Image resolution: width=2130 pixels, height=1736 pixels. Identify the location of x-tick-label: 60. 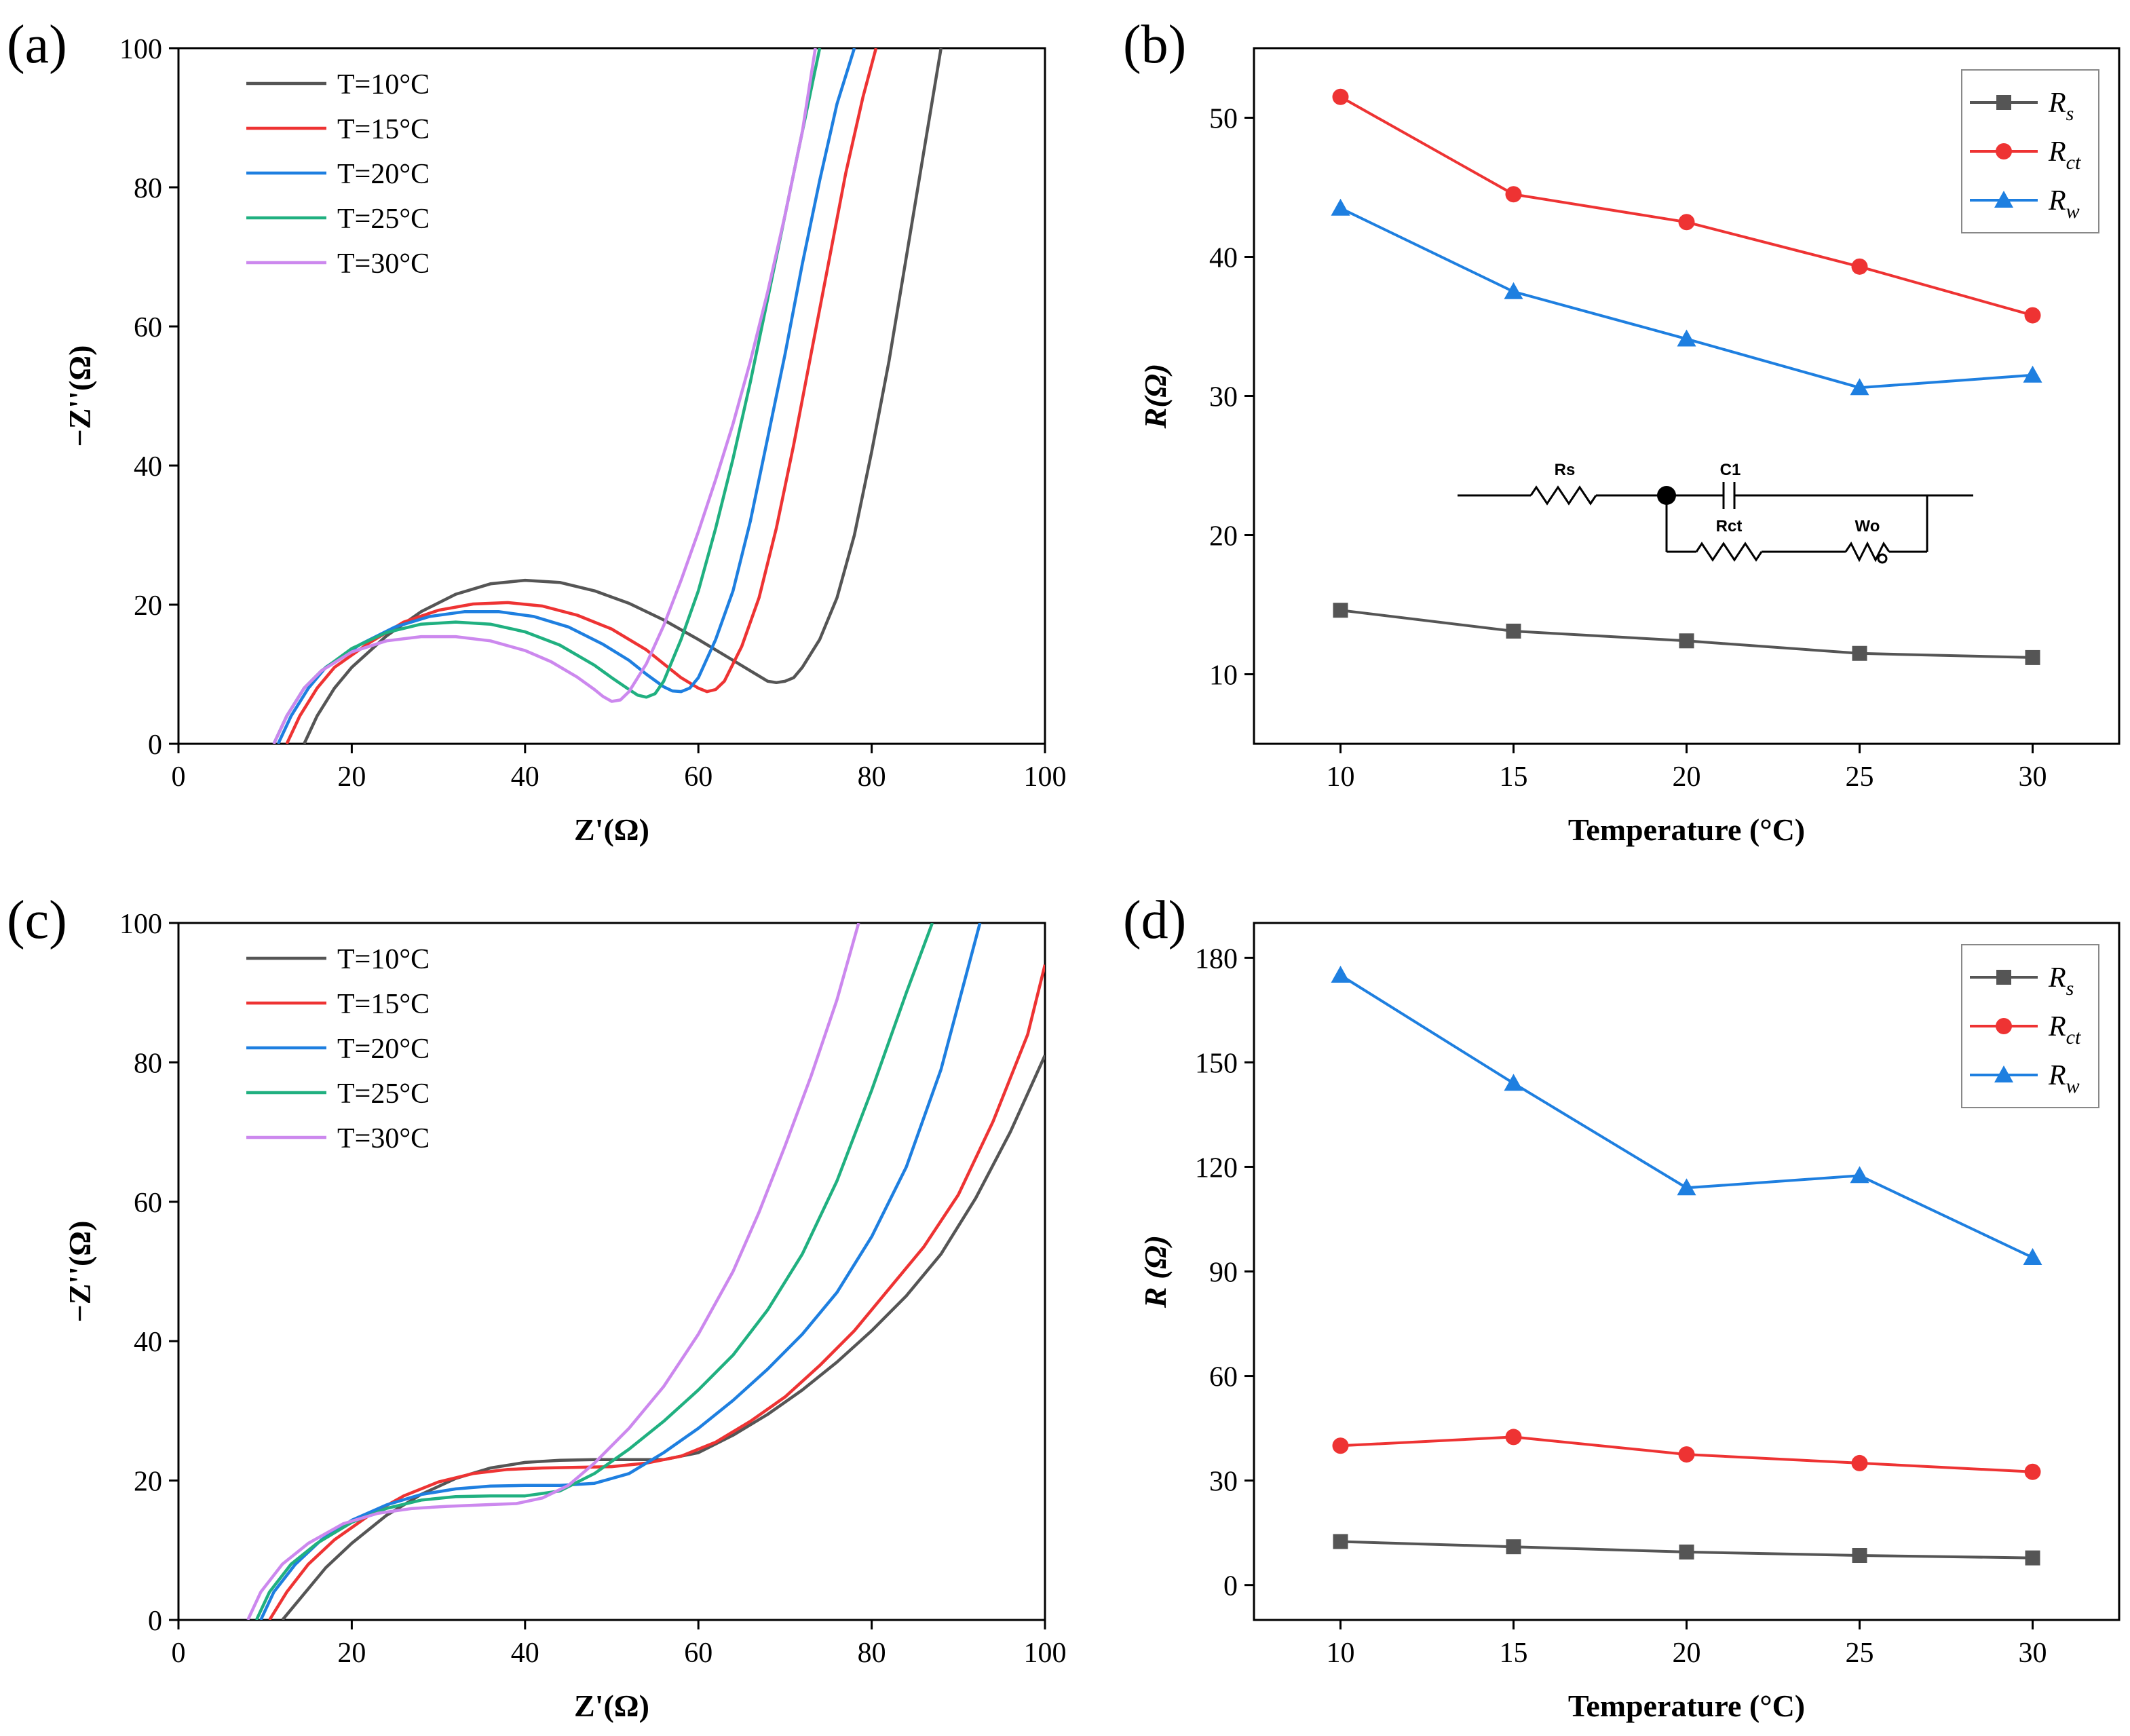
(698, 777).